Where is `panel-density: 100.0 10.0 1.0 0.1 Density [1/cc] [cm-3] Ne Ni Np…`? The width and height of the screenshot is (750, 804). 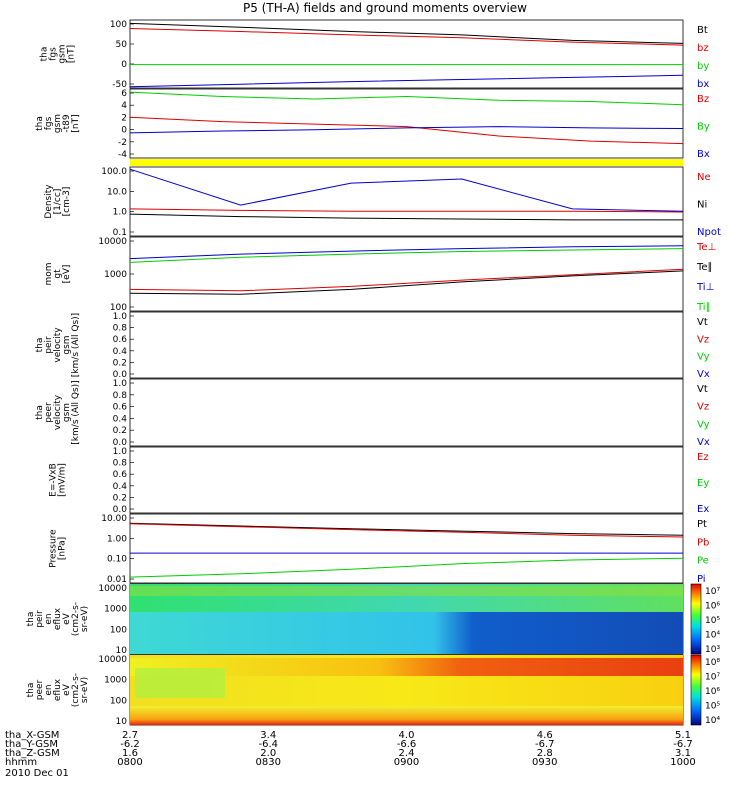 panel-density: 100.0 10.0 1.0 0.1 Density [1/cc] [cm-3] Ne Ni Np… is located at coordinates (382, 202).